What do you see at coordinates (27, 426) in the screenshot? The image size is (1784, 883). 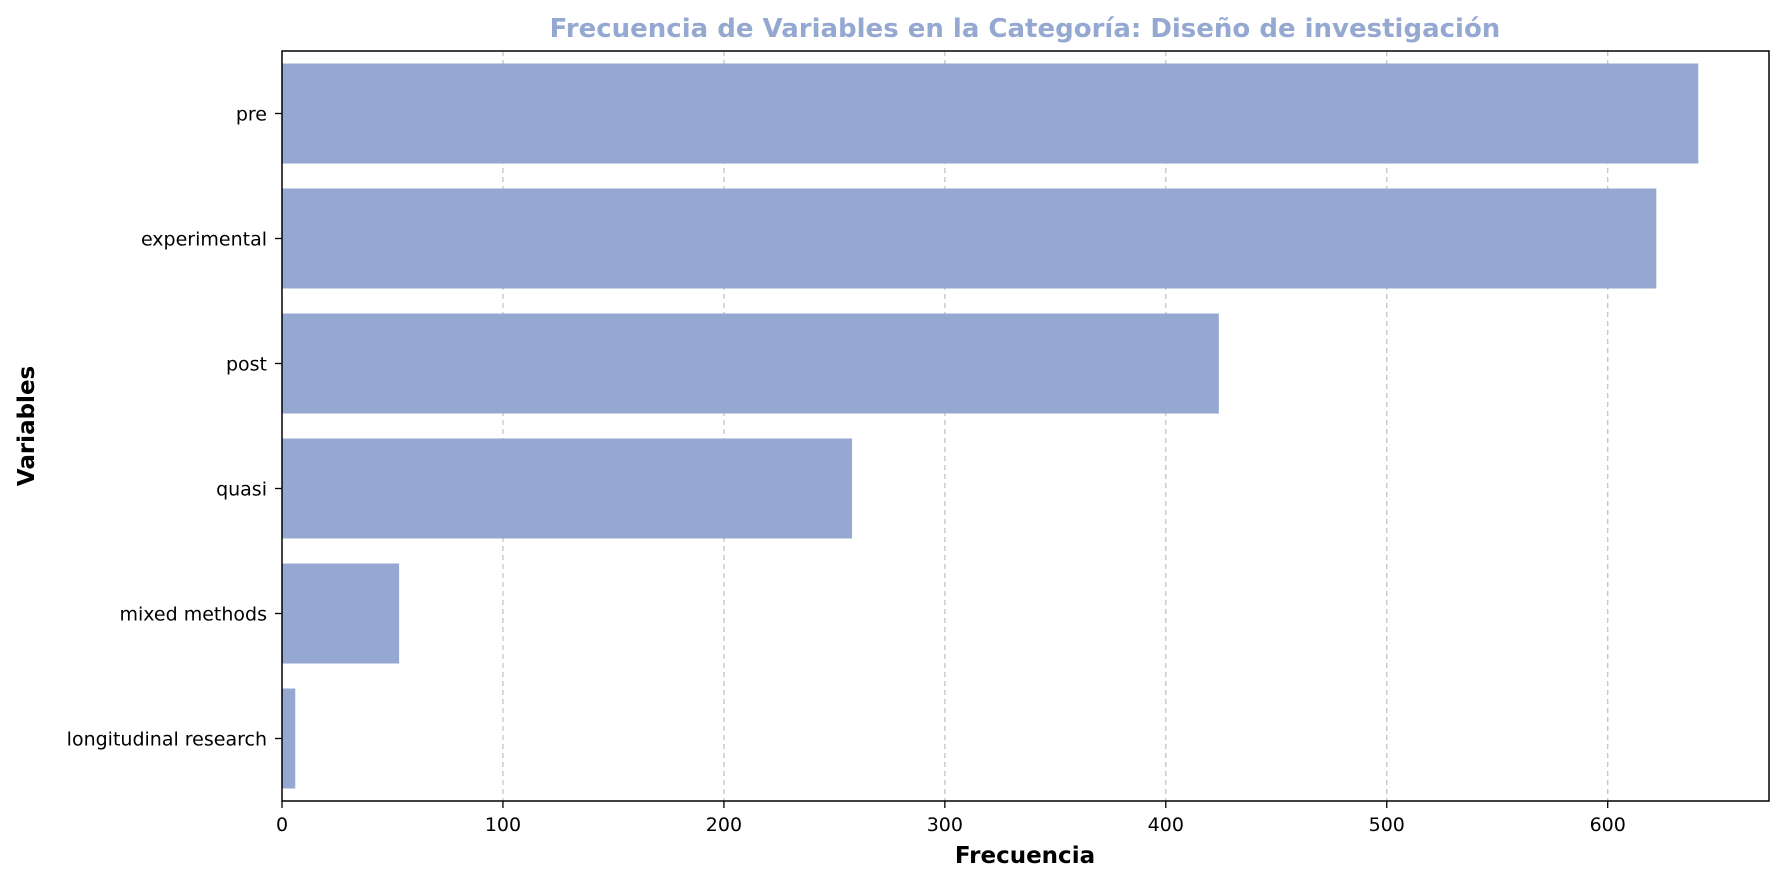 I see `y-axis-label: Variables` at bounding box center [27, 426].